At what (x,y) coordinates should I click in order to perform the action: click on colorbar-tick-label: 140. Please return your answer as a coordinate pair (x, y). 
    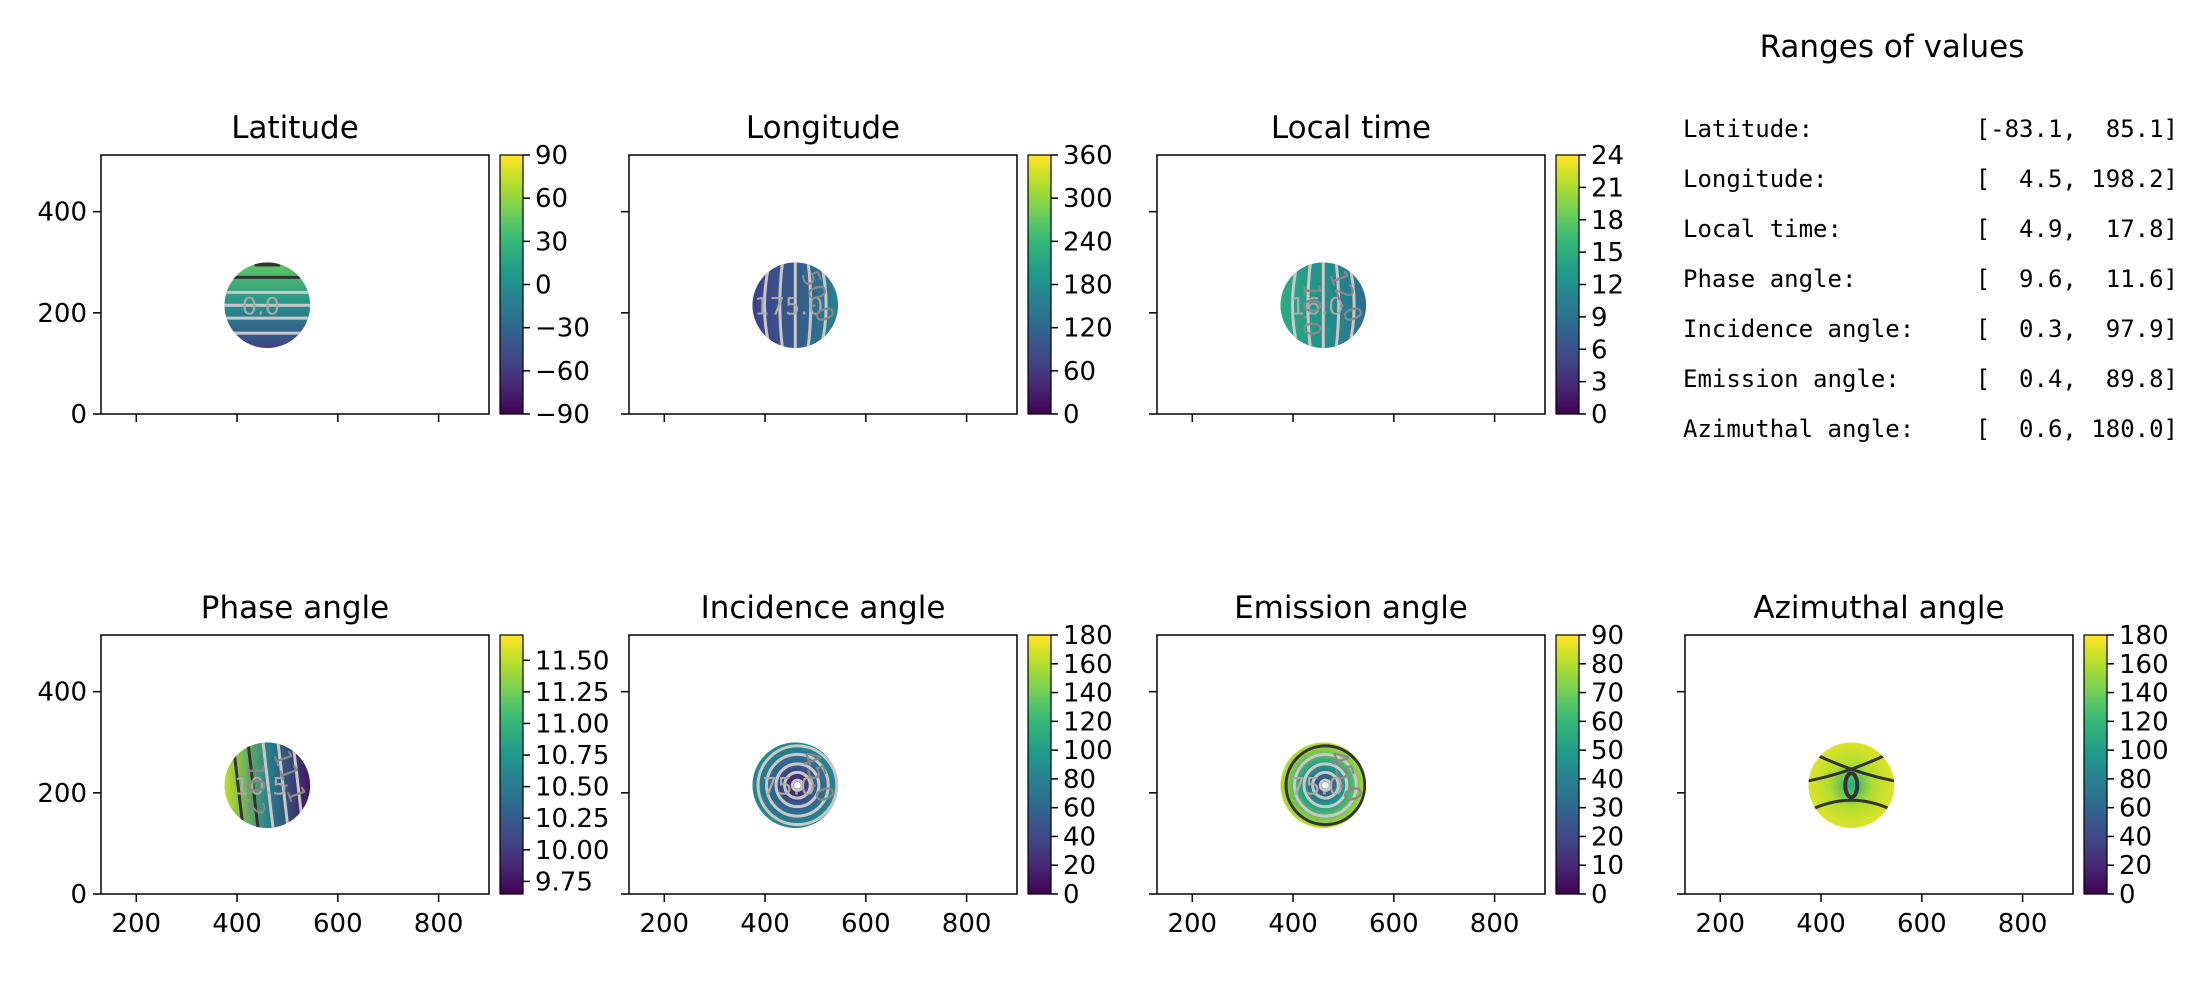
    Looking at the image, I should click on (2144, 694).